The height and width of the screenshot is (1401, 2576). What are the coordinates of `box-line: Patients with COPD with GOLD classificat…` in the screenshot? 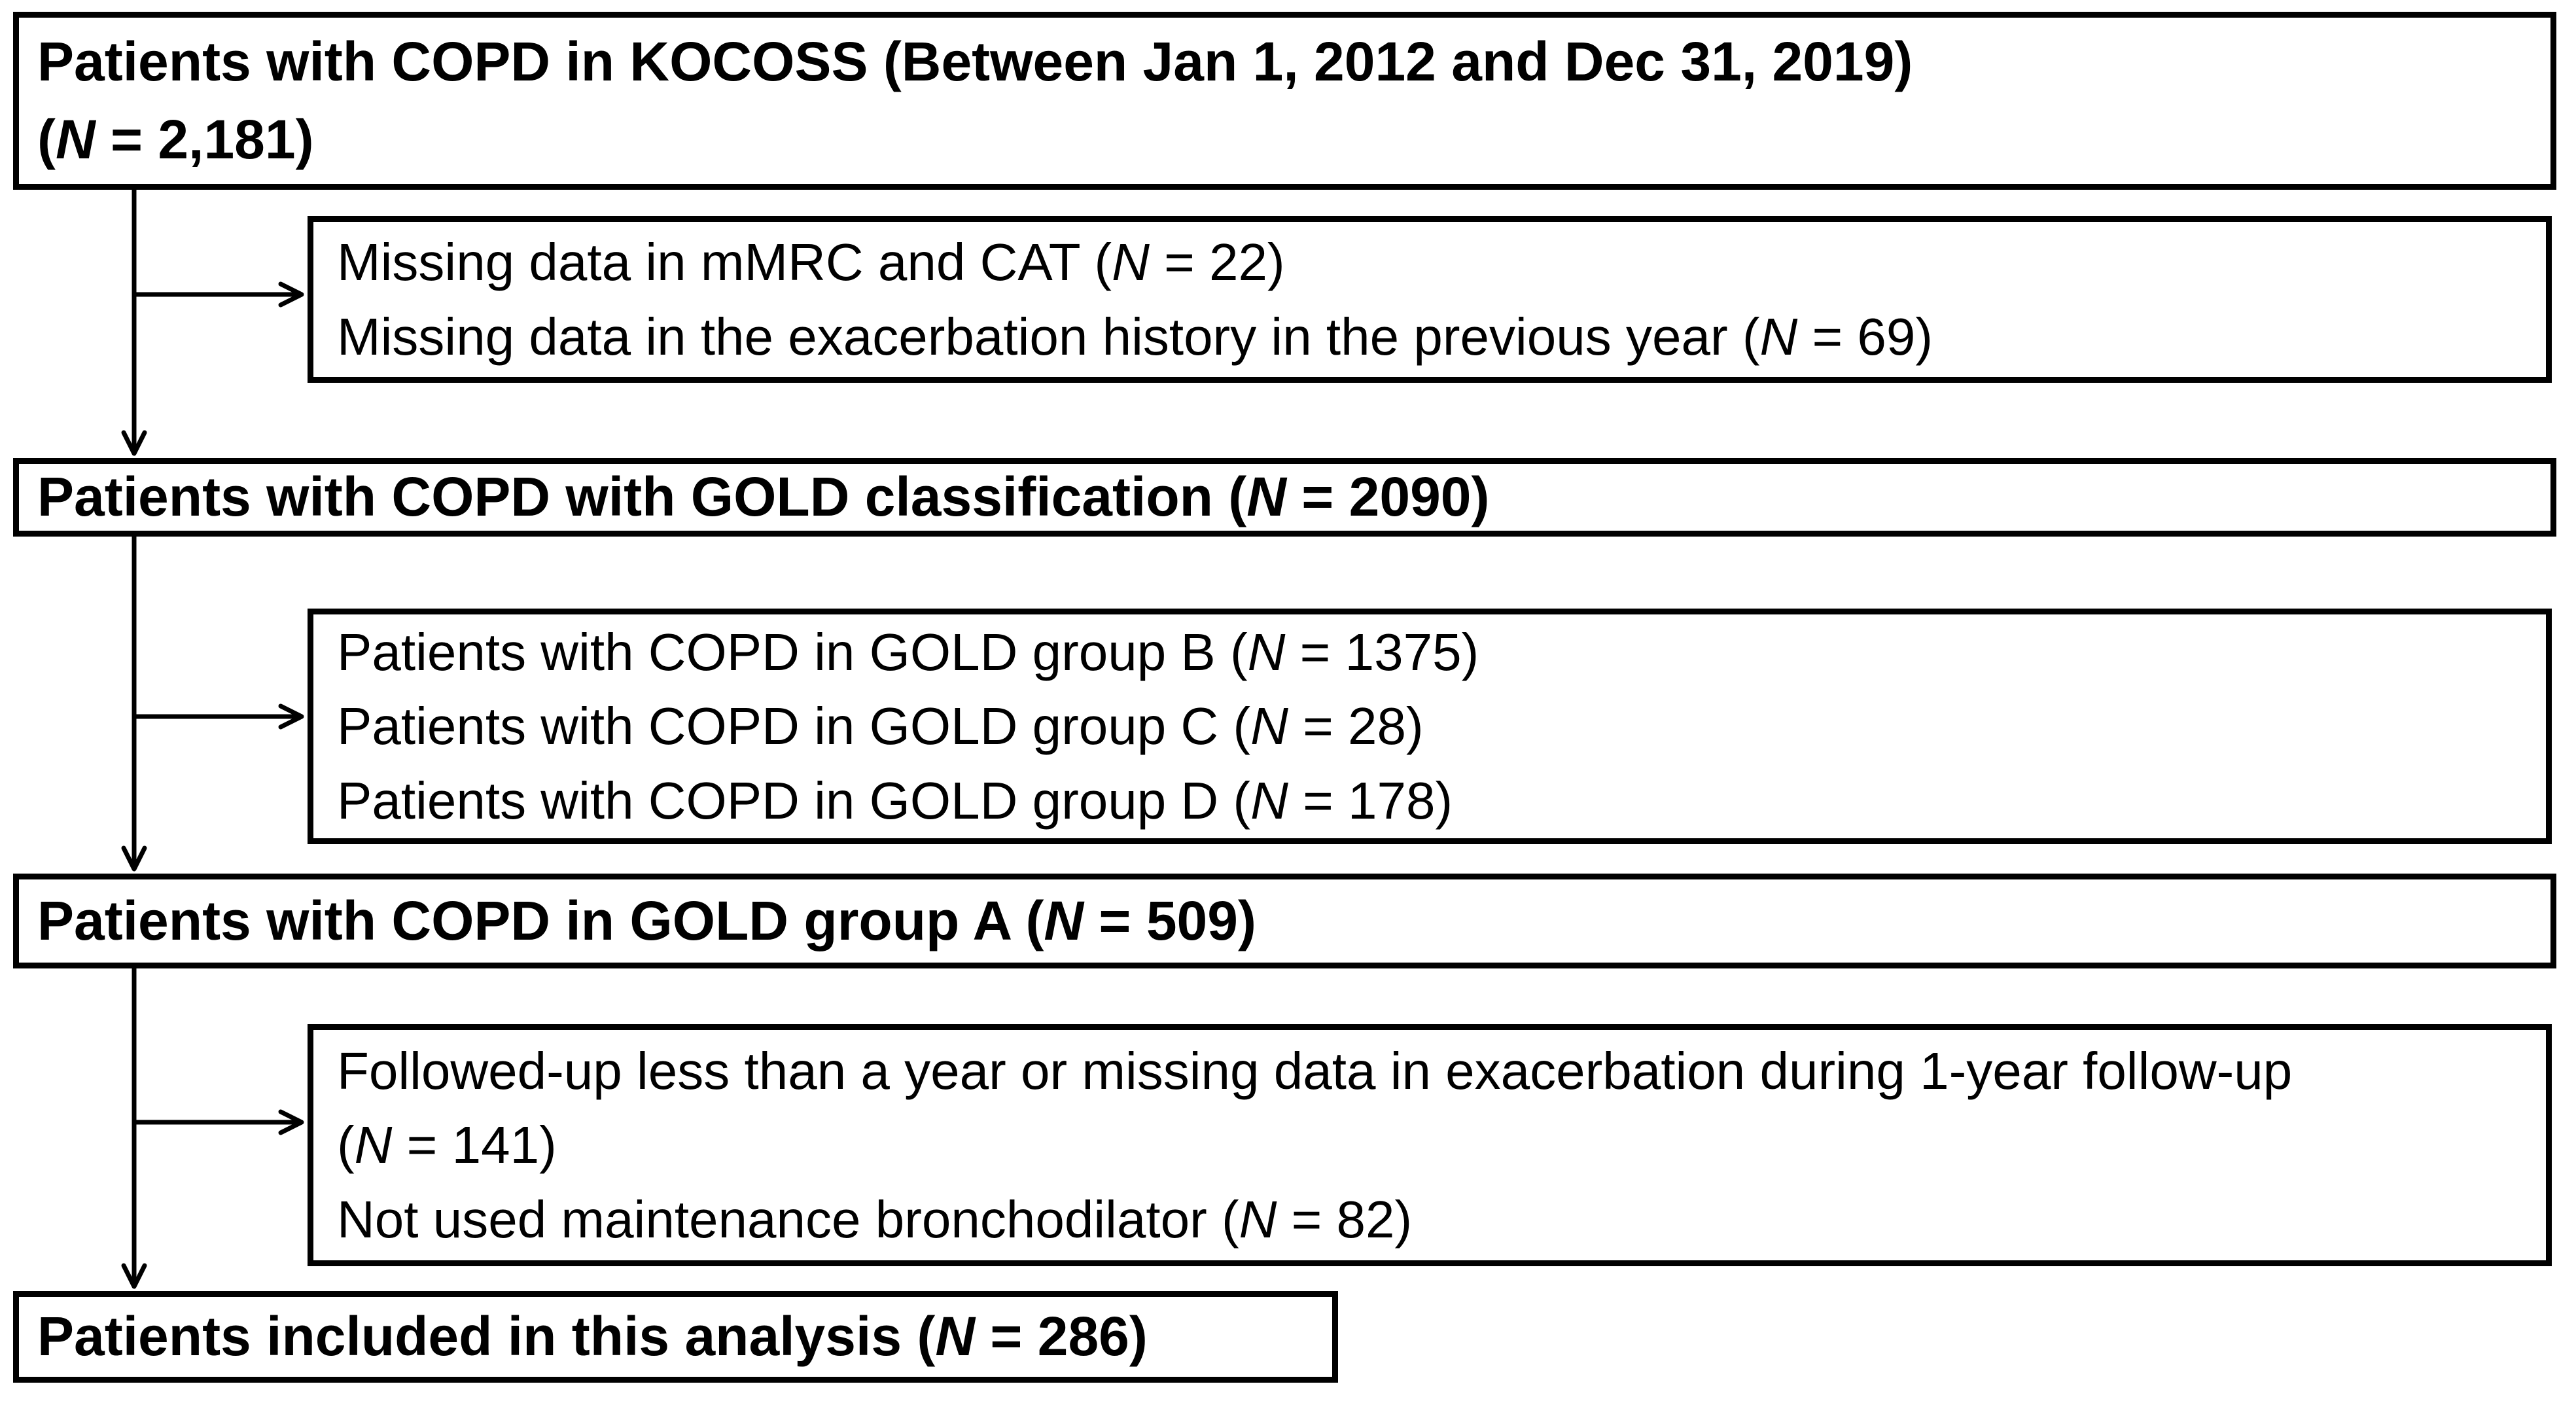 It's located at (1284, 497).